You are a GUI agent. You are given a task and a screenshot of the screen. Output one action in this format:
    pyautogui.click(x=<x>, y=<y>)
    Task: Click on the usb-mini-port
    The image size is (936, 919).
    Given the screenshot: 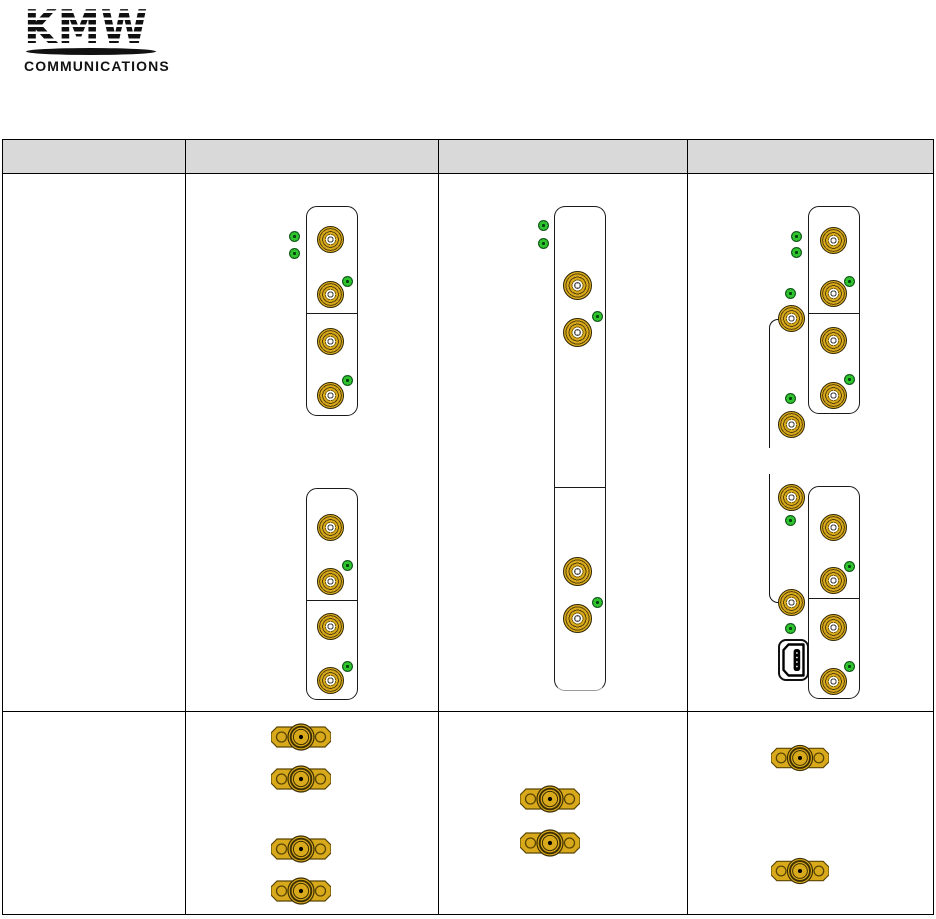 What is the action you would take?
    pyautogui.click(x=793, y=660)
    